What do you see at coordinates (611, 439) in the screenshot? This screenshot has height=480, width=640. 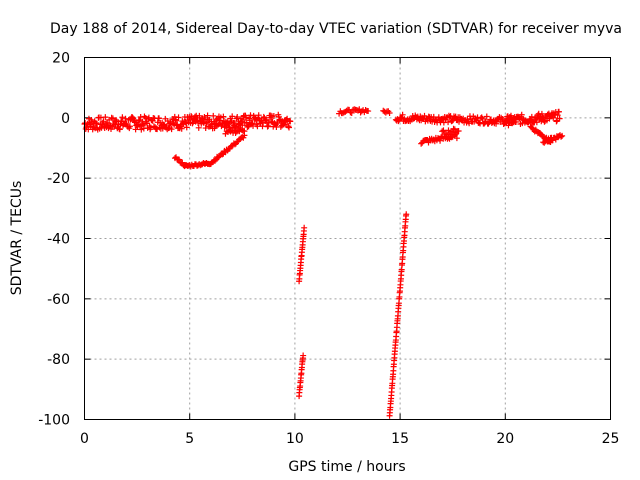 I see `x-tick-label: 25` at bounding box center [611, 439].